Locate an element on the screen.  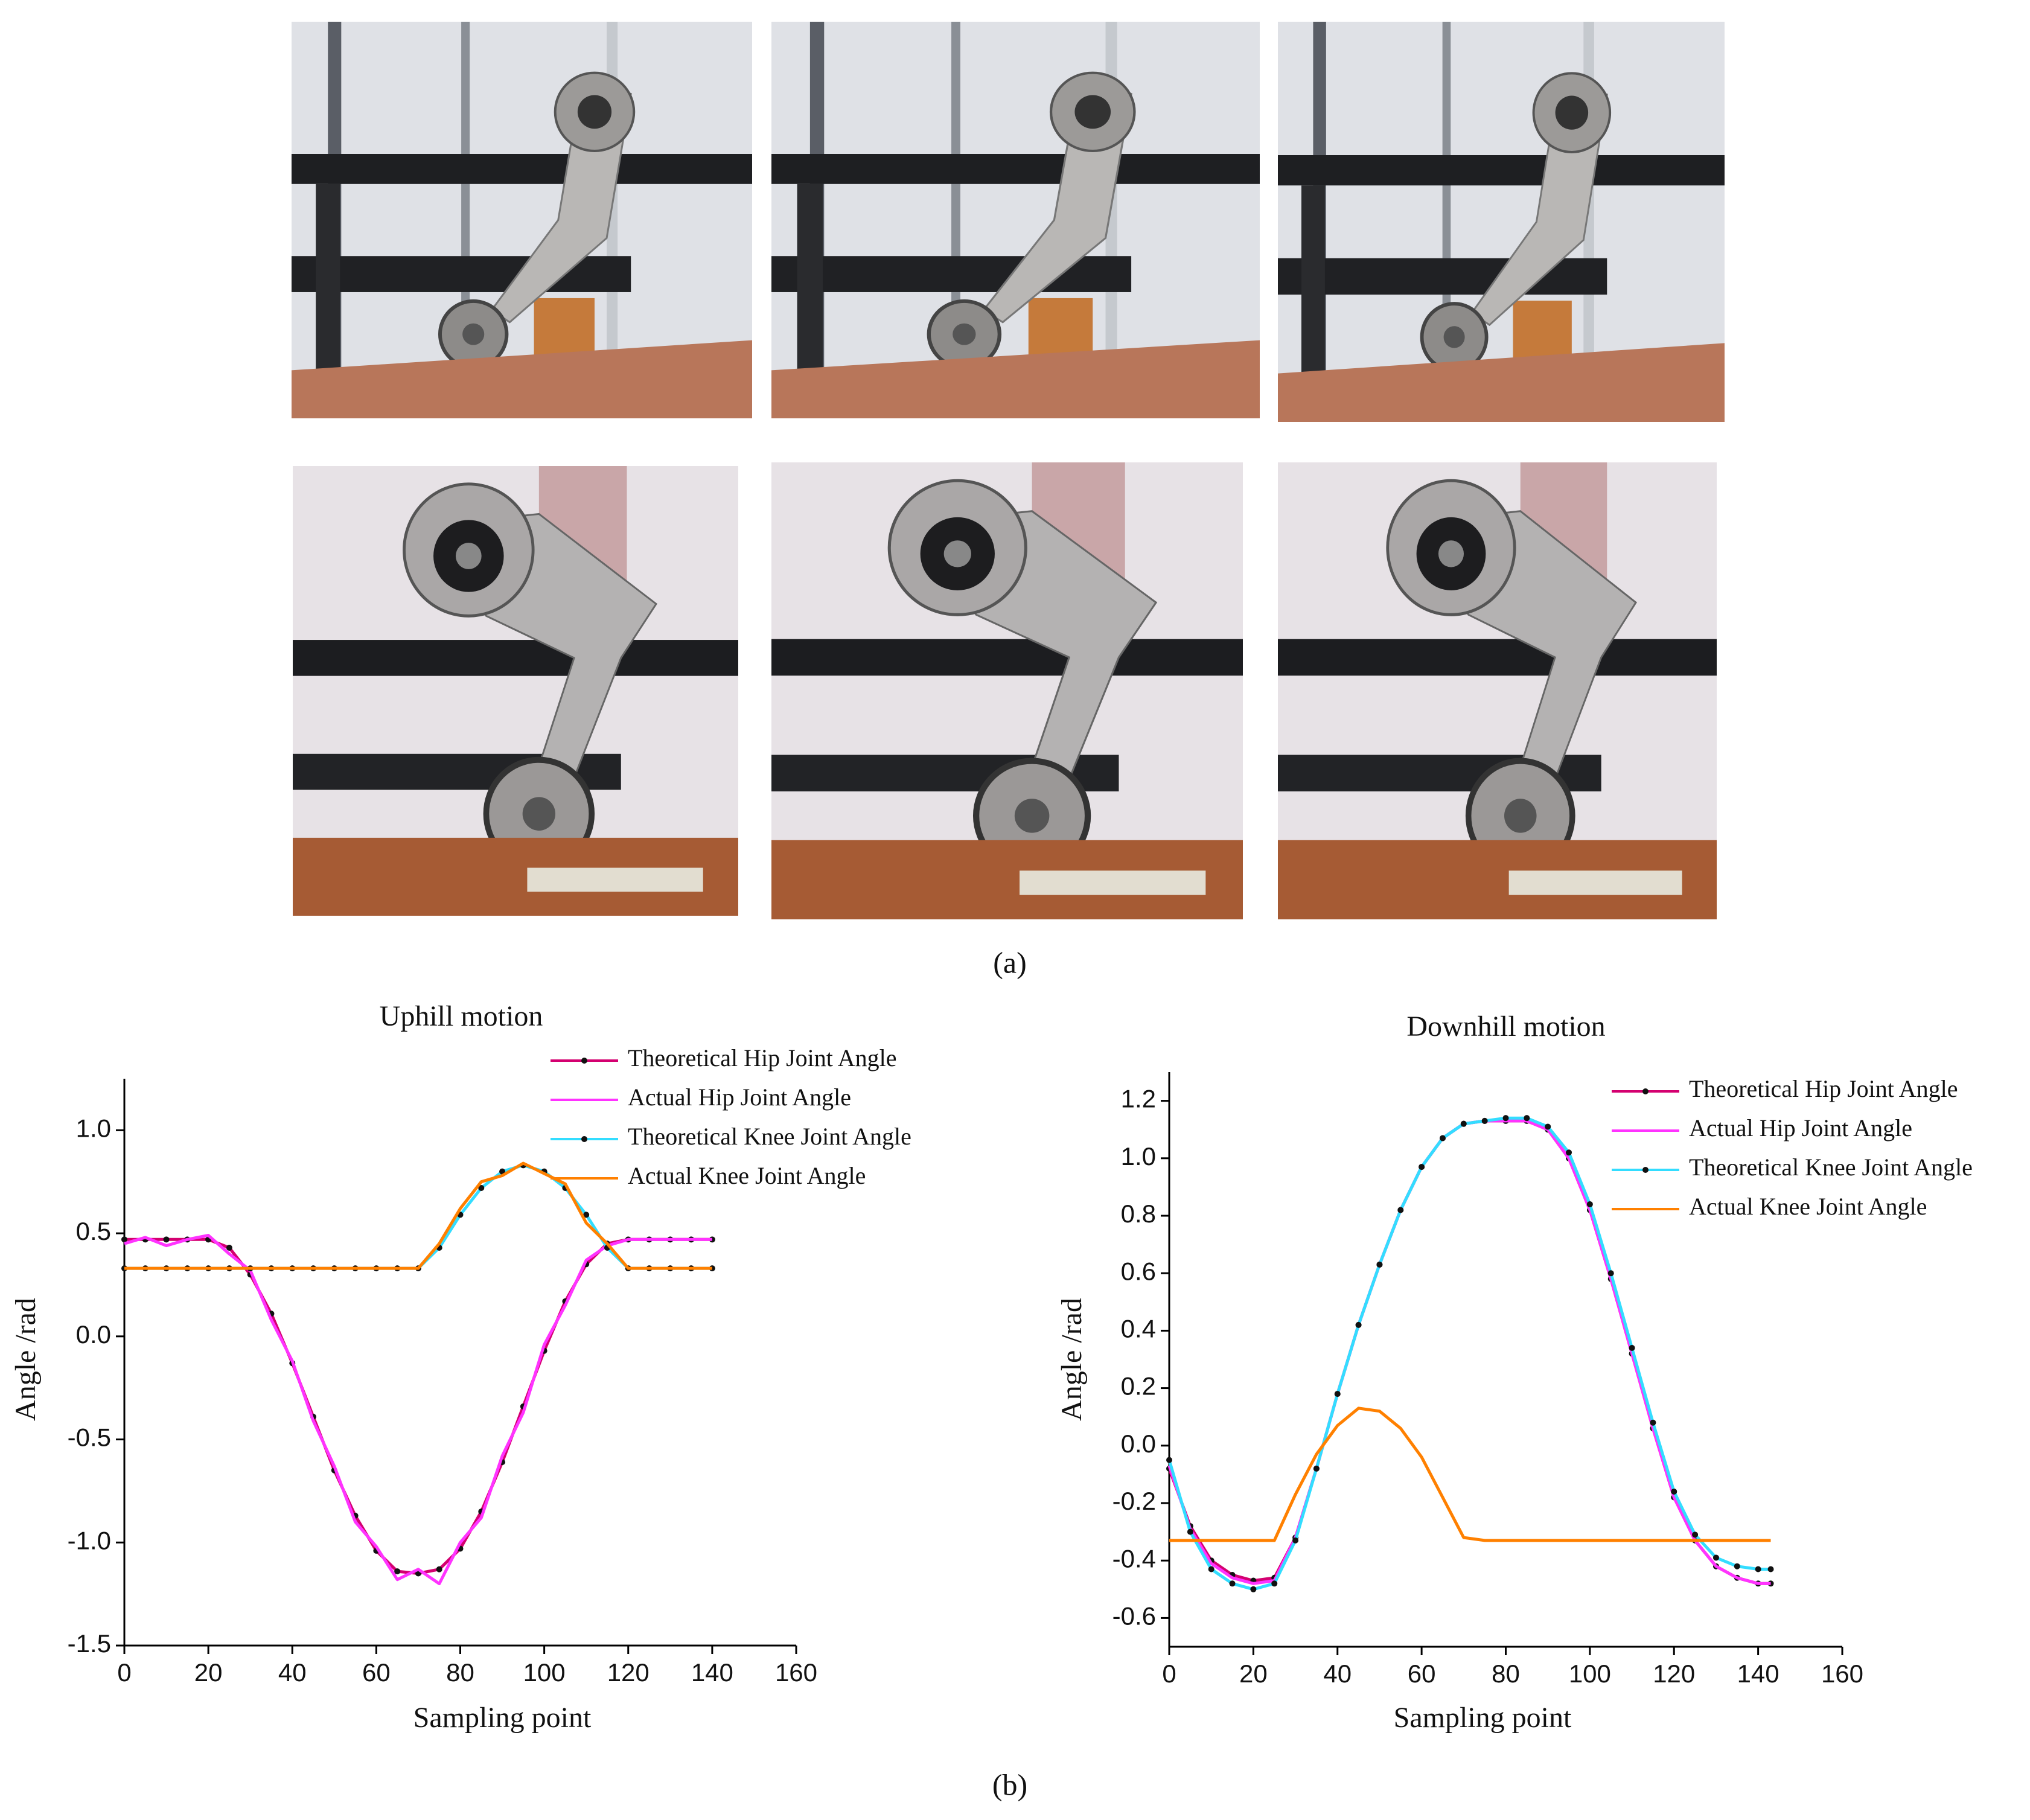
y-tick-label: -0.5 is located at coordinates (89, 1438).